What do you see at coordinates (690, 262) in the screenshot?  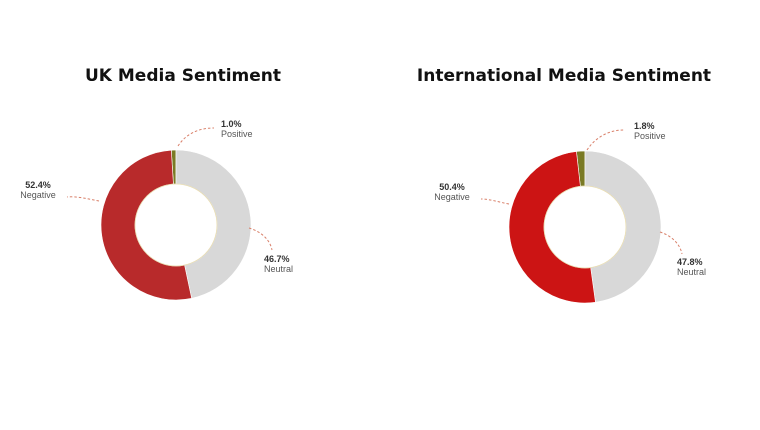 I see `neutral-value-label: 47.8%` at bounding box center [690, 262].